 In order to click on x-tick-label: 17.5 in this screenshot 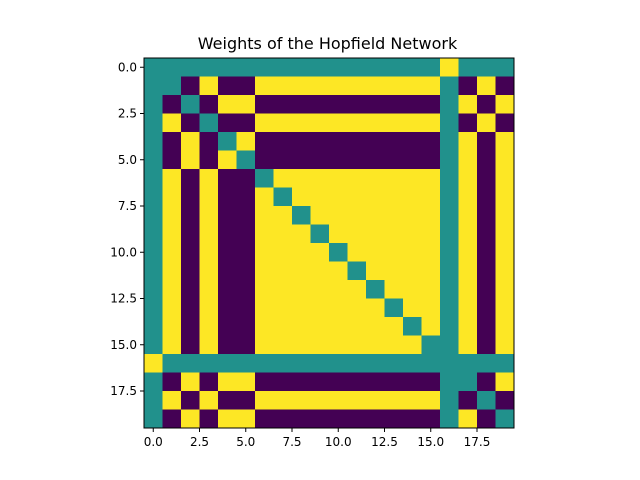, I will do `click(477, 442)`.